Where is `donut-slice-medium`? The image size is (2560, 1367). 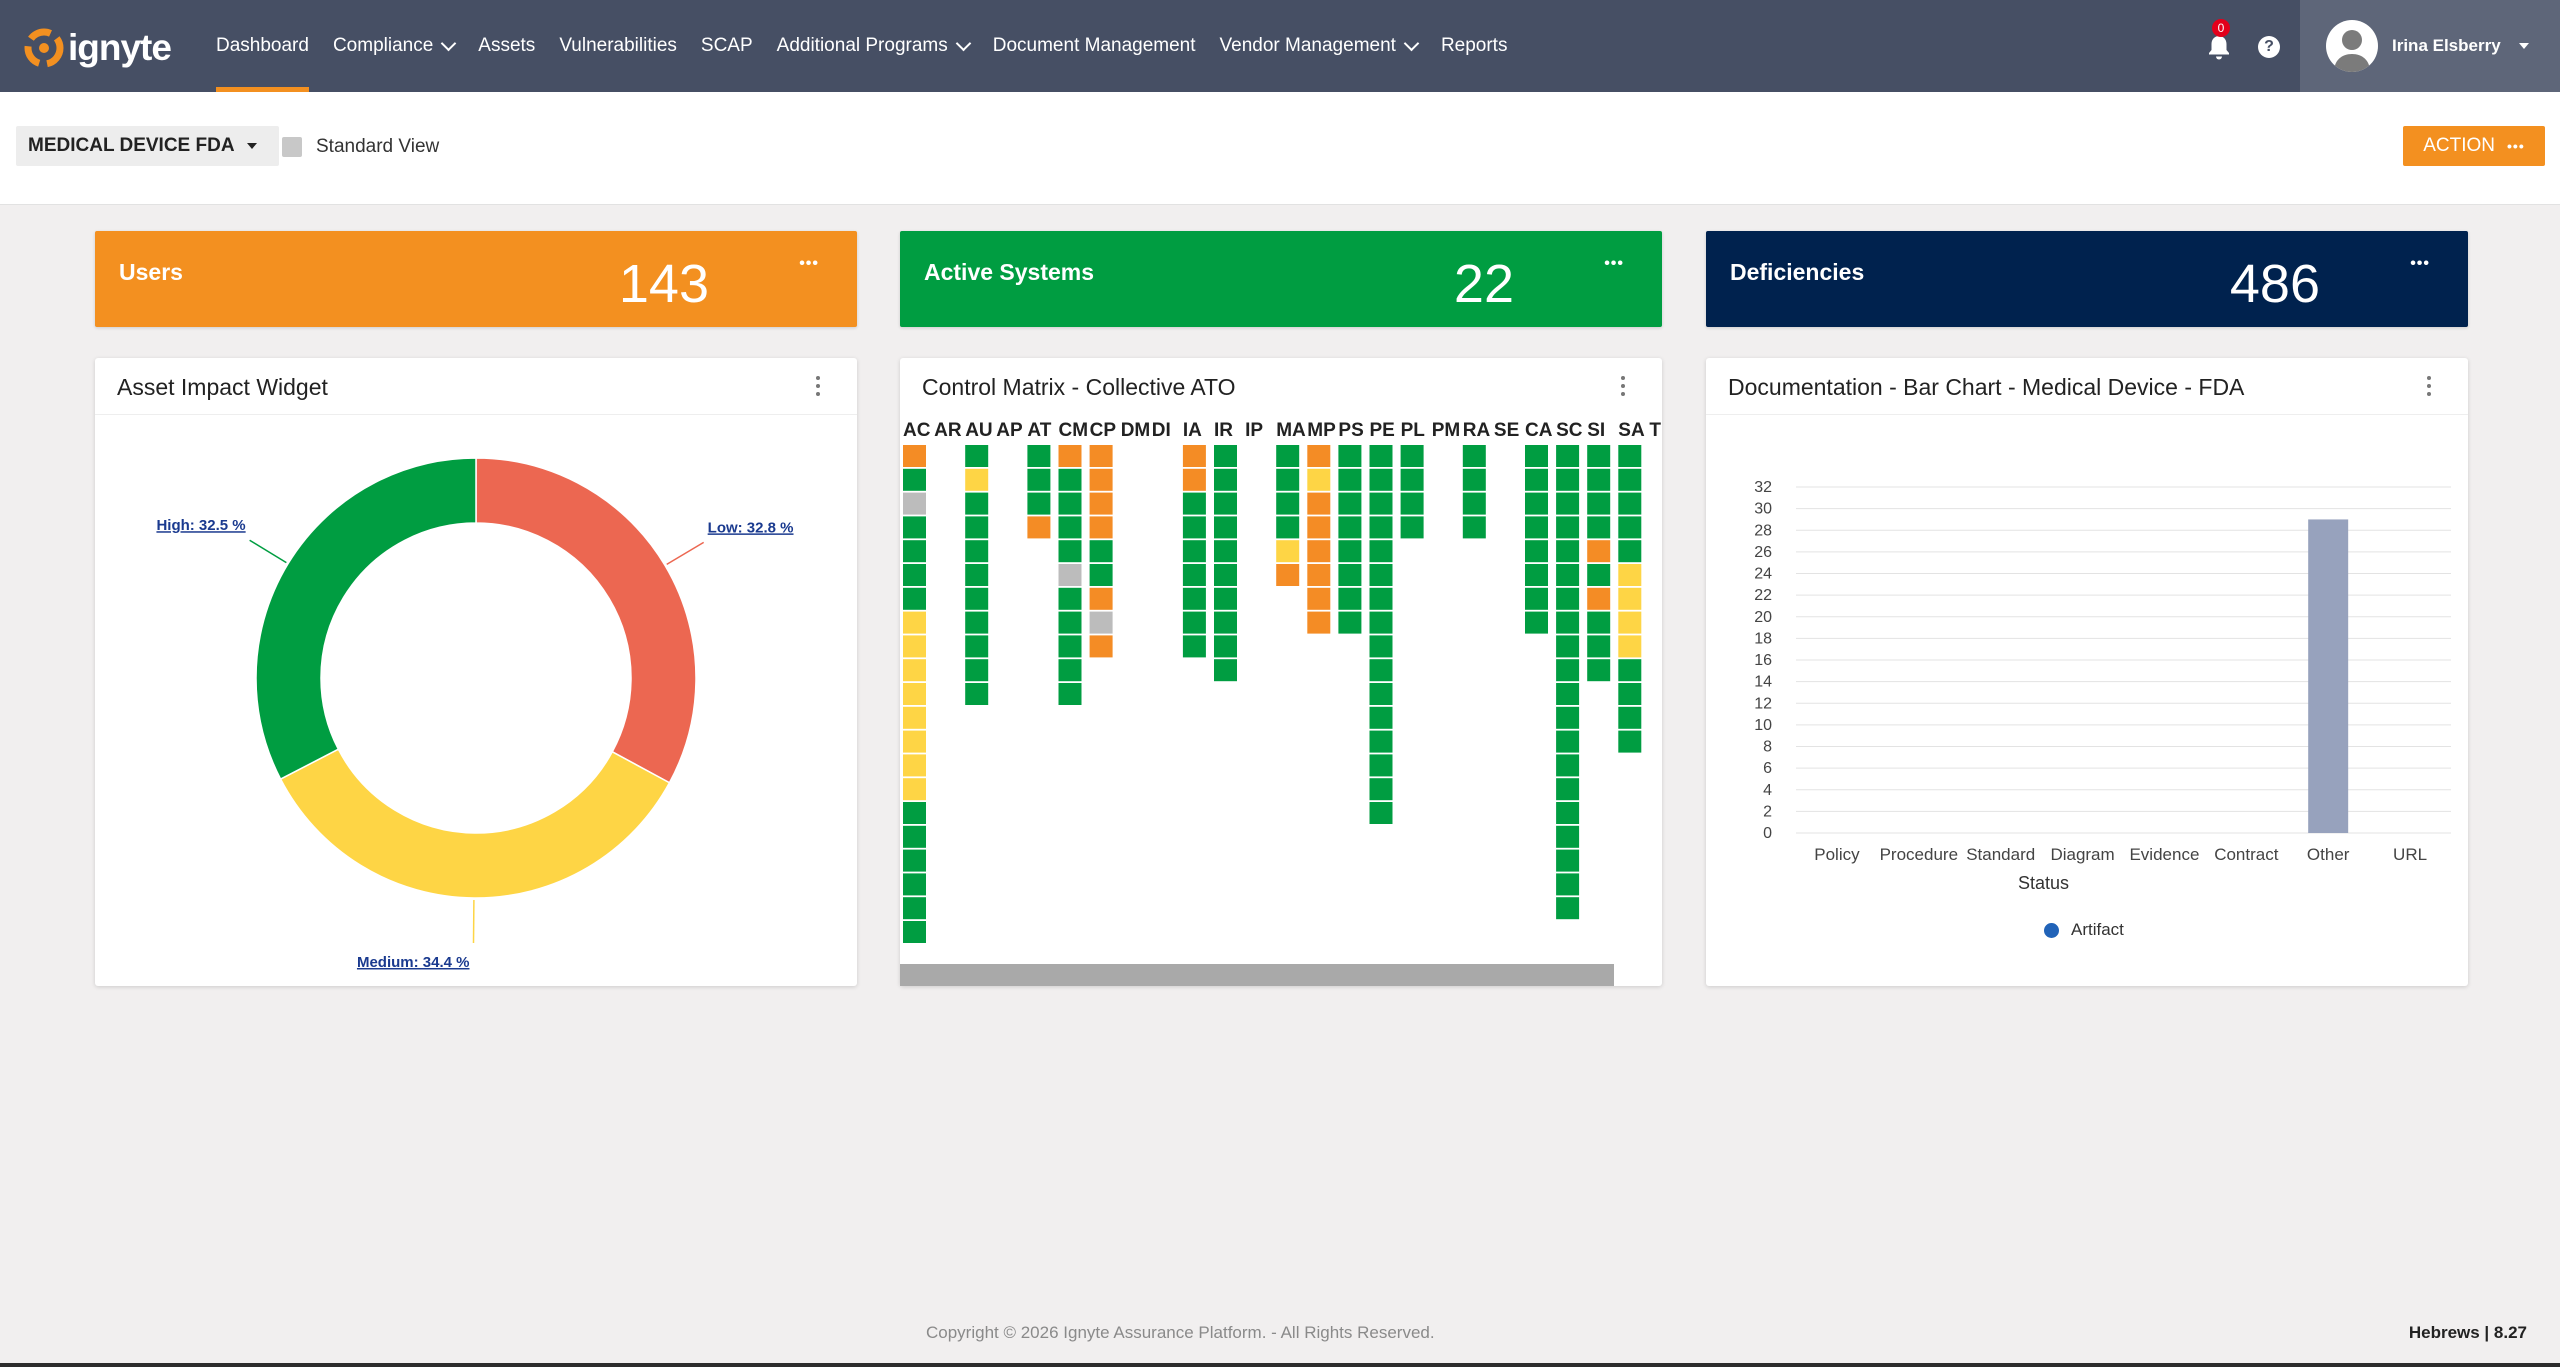 donut-slice-medium is located at coordinates (475, 823).